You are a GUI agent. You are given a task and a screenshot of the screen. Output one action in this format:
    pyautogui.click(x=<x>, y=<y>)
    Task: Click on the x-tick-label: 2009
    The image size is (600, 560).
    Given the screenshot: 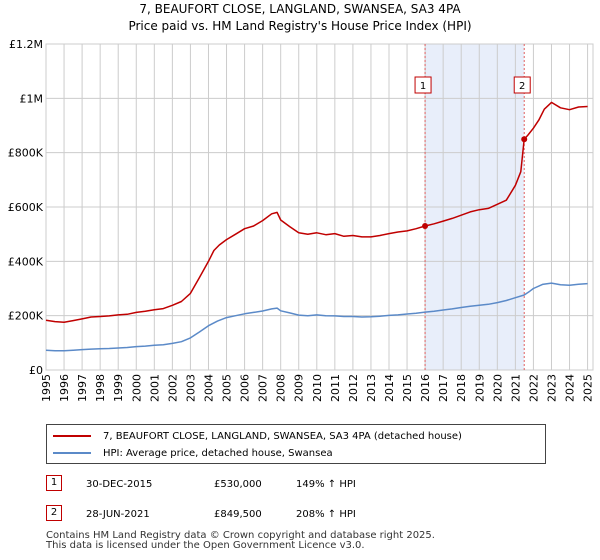 What is the action you would take?
    pyautogui.click(x=299, y=388)
    